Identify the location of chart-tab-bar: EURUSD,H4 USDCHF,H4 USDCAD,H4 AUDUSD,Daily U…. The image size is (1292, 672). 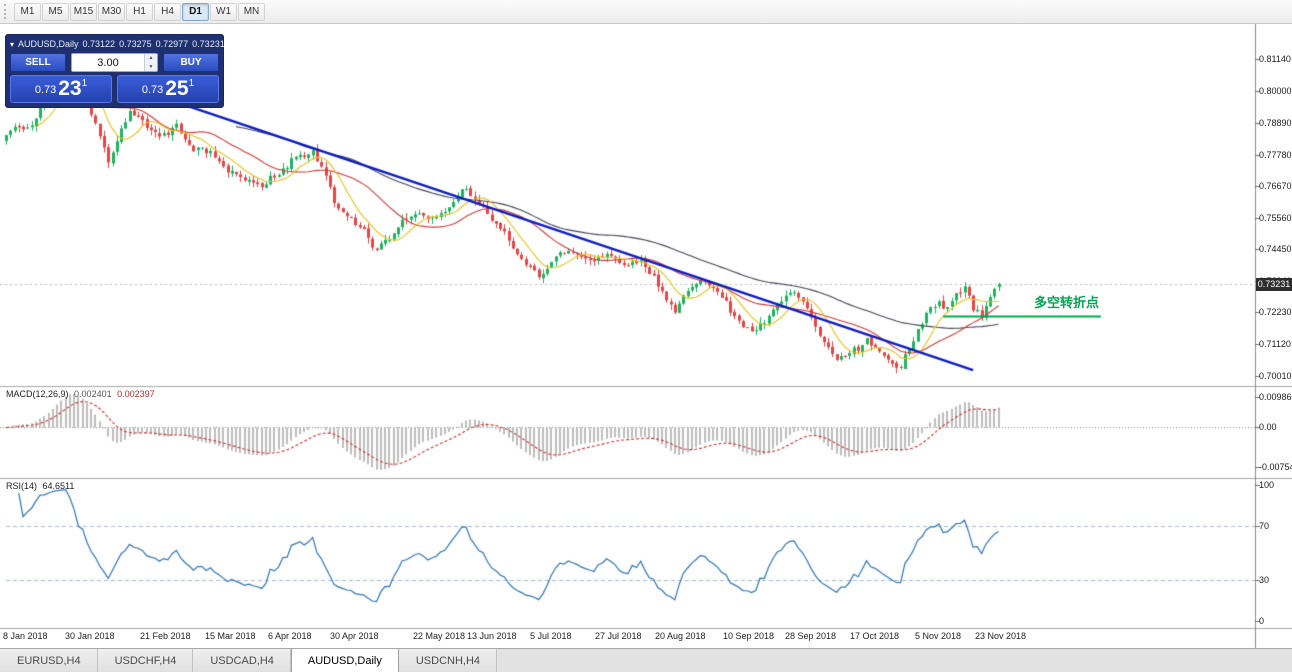
(646, 660).